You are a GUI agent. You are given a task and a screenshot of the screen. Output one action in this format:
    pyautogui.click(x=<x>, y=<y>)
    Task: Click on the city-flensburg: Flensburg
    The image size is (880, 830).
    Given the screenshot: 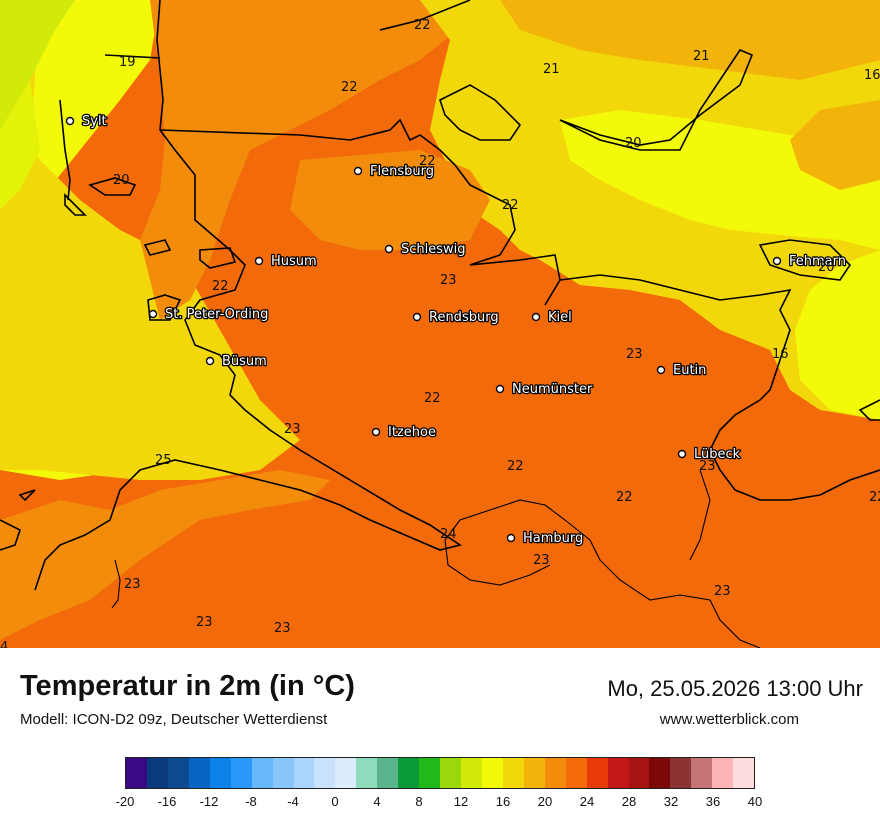 What is the action you would take?
    pyautogui.click(x=394, y=171)
    